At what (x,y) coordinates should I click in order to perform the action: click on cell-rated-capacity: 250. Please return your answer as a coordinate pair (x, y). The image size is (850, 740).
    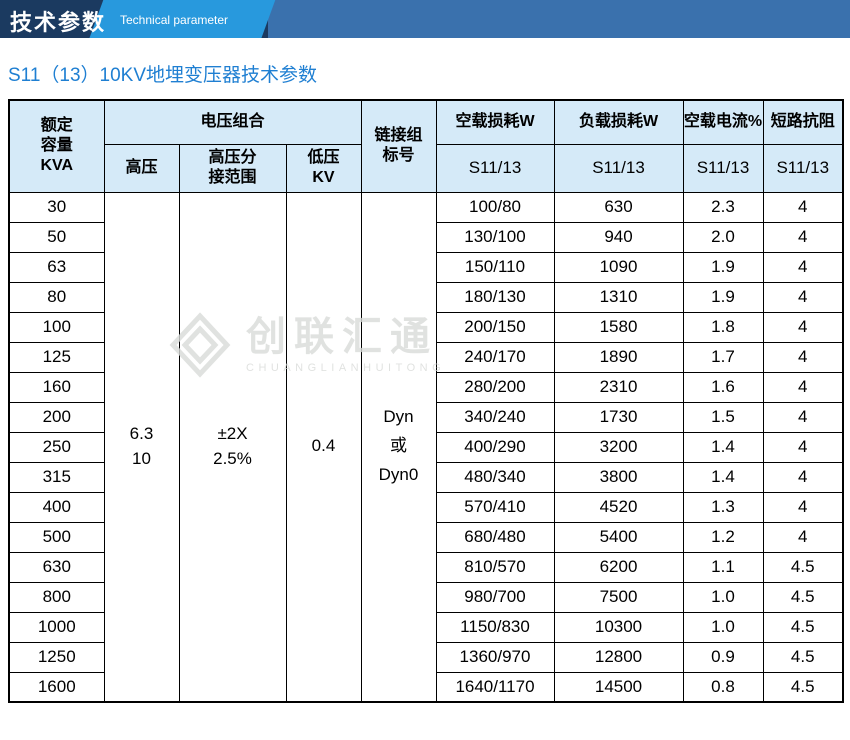
    Looking at the image, I should click on (56, 447).